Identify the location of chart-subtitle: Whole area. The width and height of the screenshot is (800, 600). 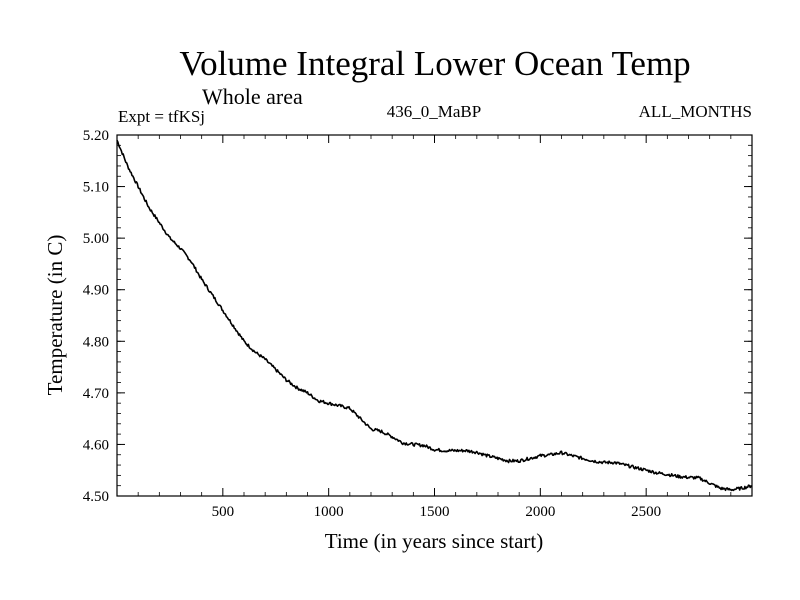
(252, 96).